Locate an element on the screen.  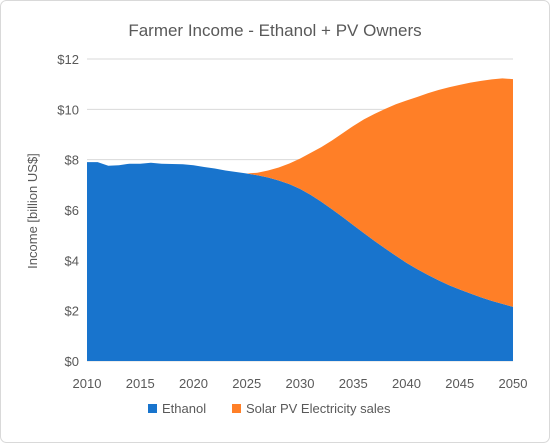
y-axis-ticks: $0 $2 $4 $6 $8 $10 $12 is located at coordinates (68, 210).